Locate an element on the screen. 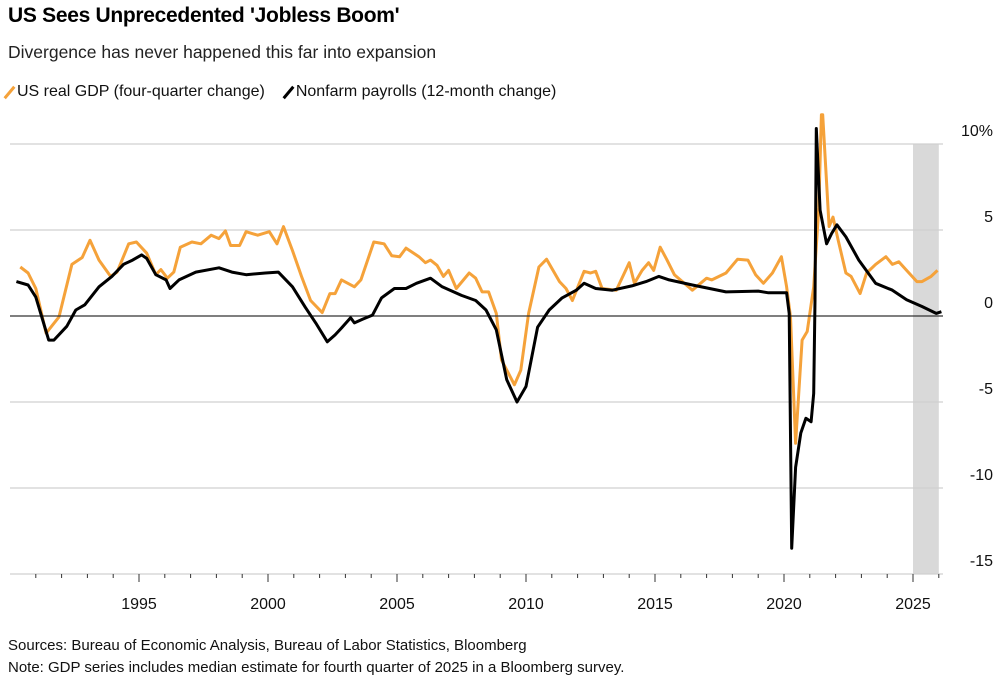 The image size is (1000, 690). y-tick-label: -5 is located at coordinates (986, 389).